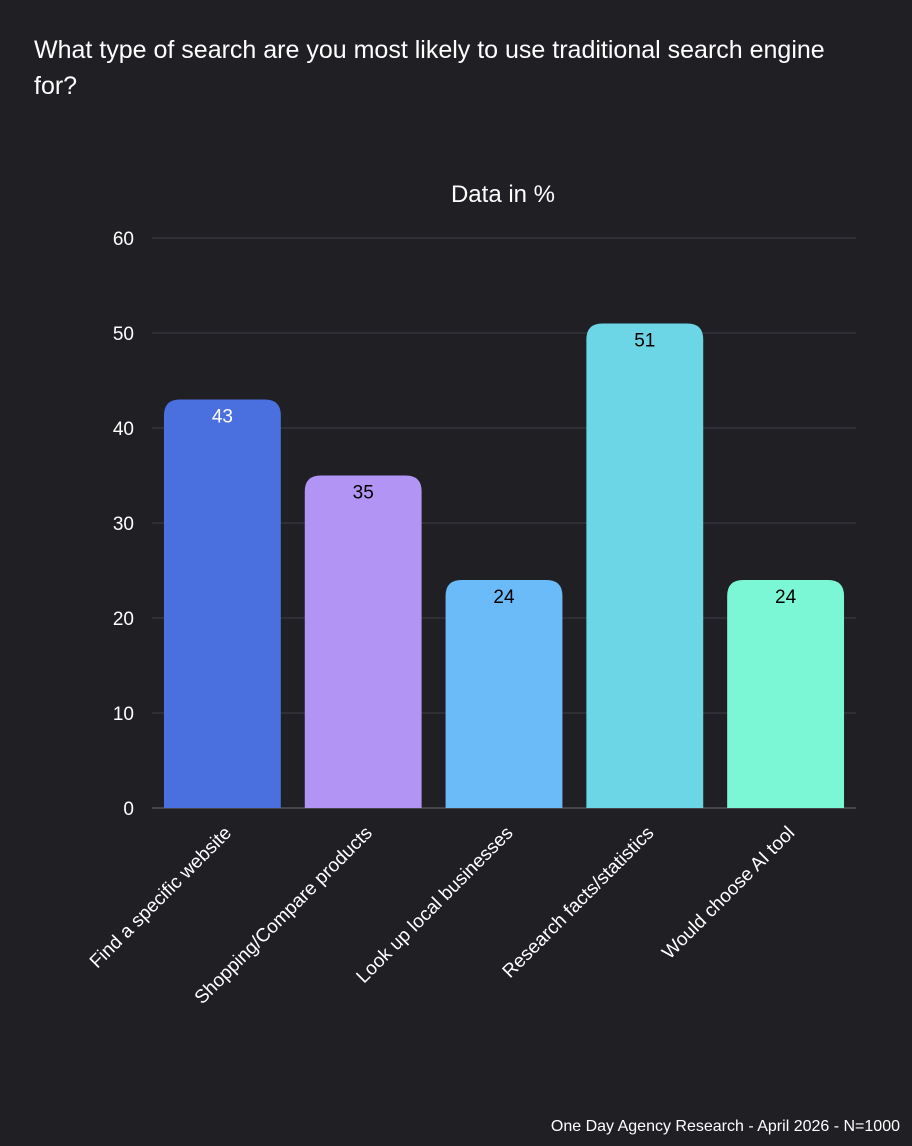 The image size is (912, 1146). What do you see at coordinates (644, 341) in the screenshot?
I see `bar-value-label: 51` at bounding box center [644, 341].